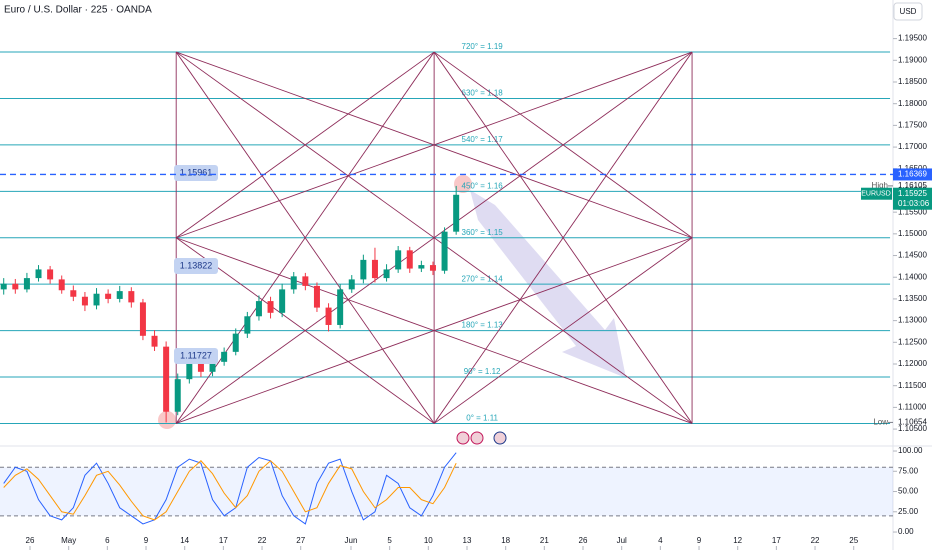  I want to click on x-tick-label: 21, so click(544, 540).